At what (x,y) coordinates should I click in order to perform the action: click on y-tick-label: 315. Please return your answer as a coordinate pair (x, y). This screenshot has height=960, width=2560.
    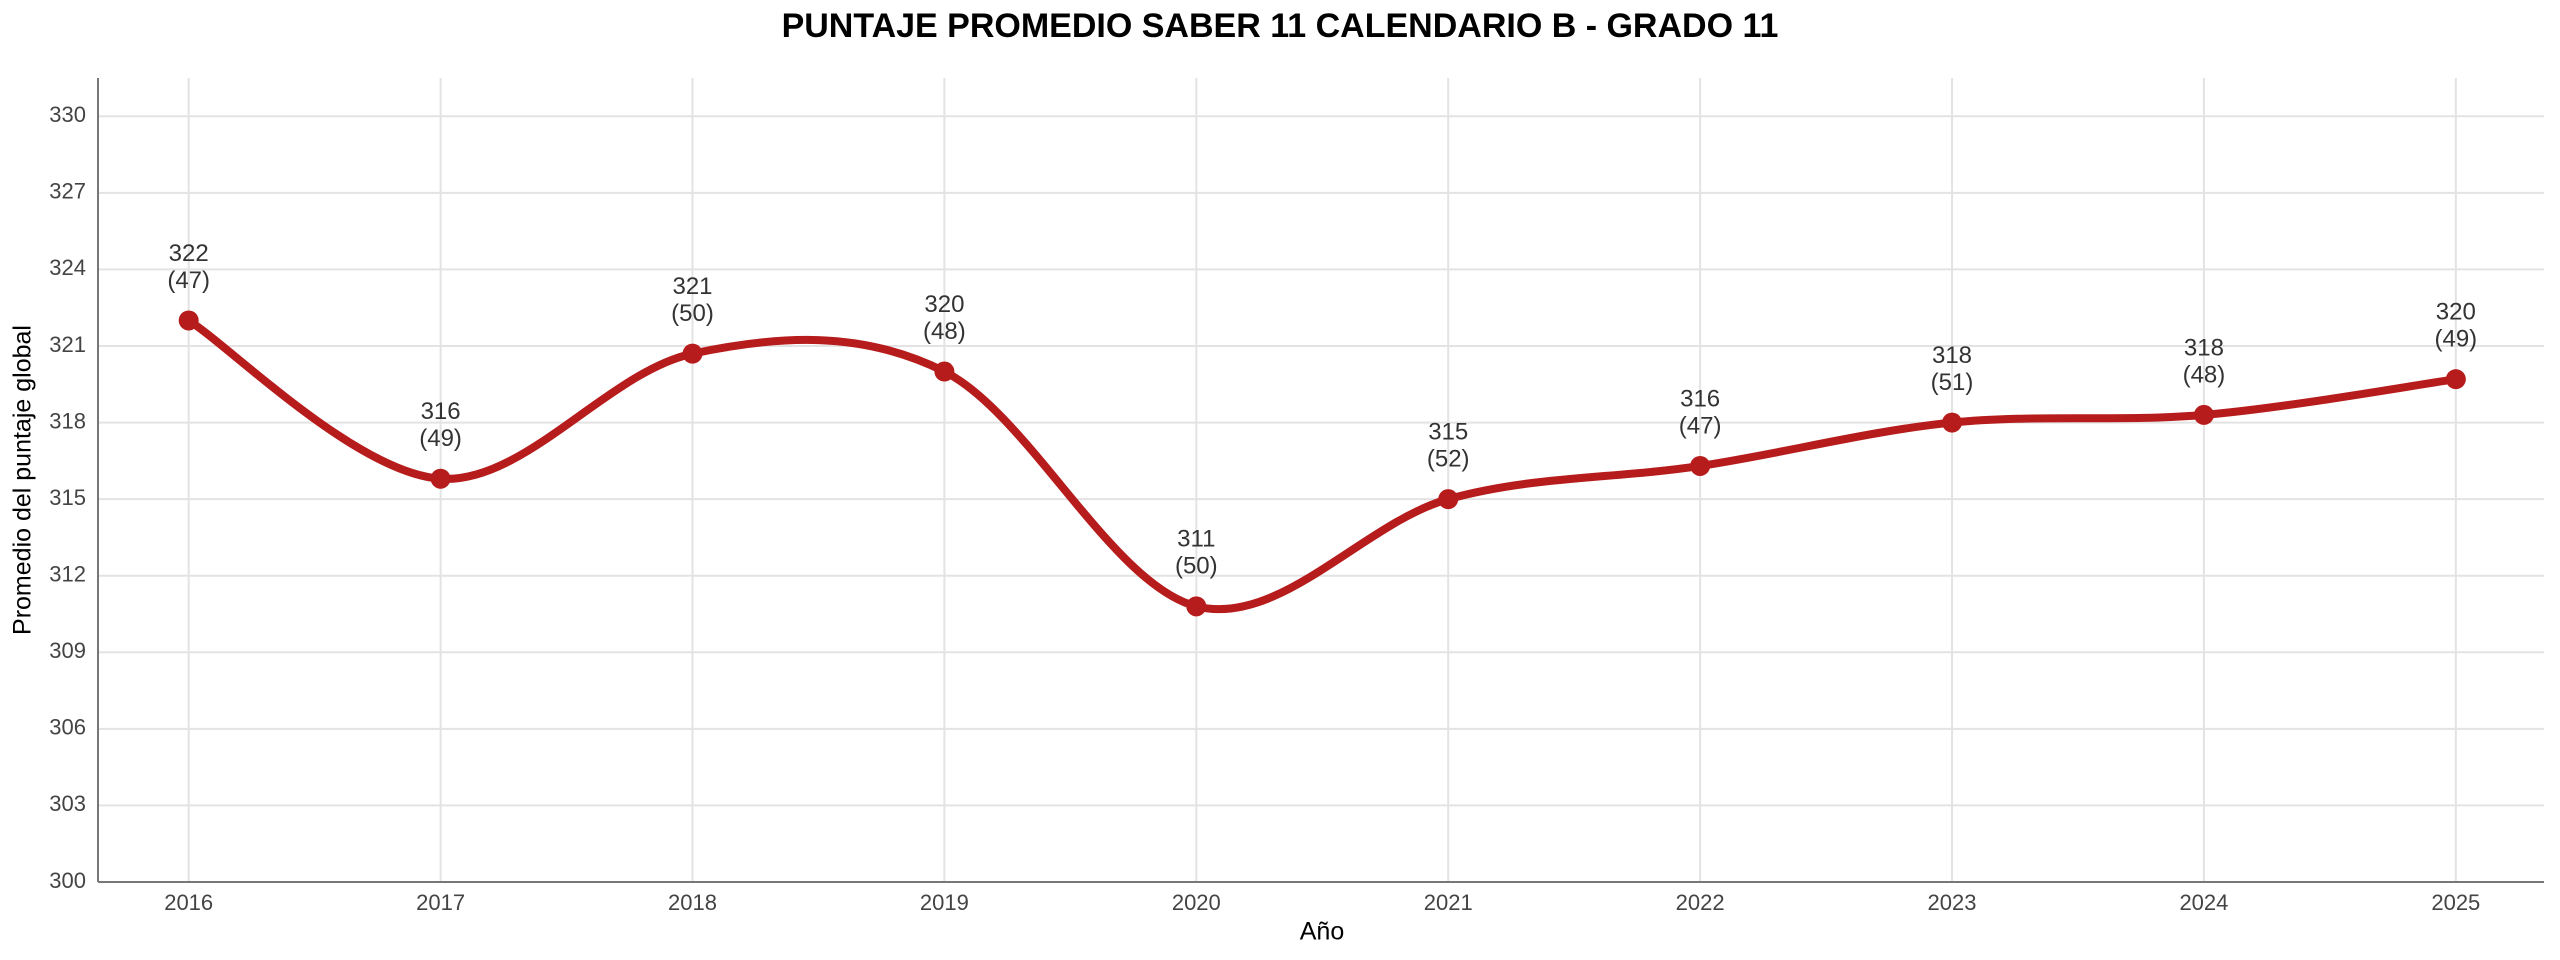
    Looking at the image, I should click on (67, 497).